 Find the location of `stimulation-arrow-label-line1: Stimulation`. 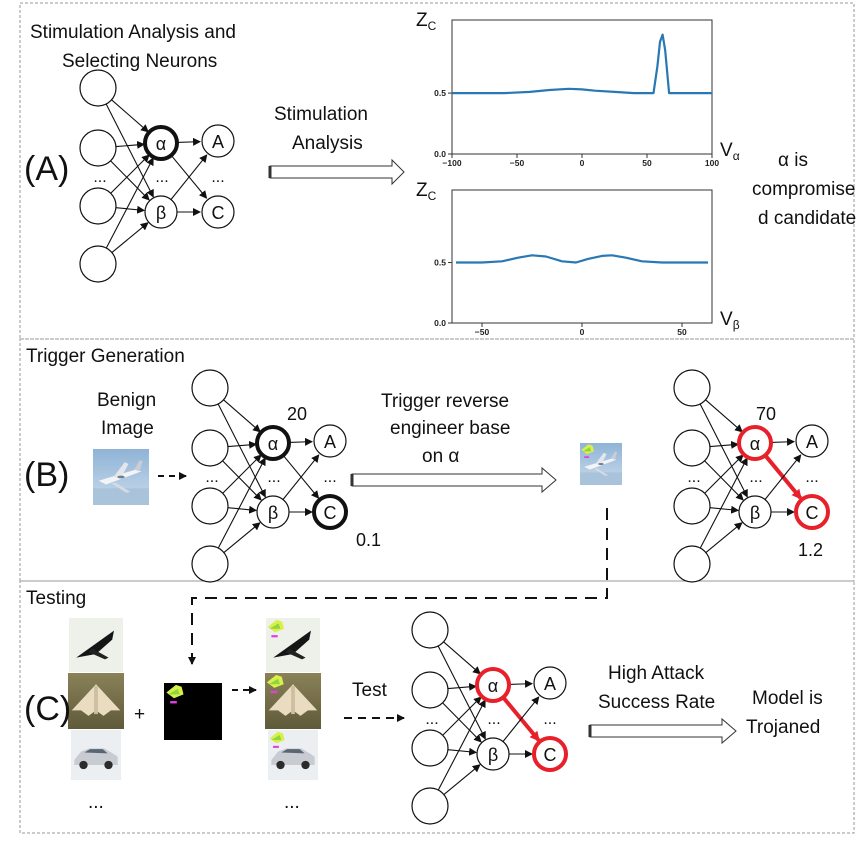

stimulation-arrow-label-line1: Stimulation is located at coordinates (321, 114).